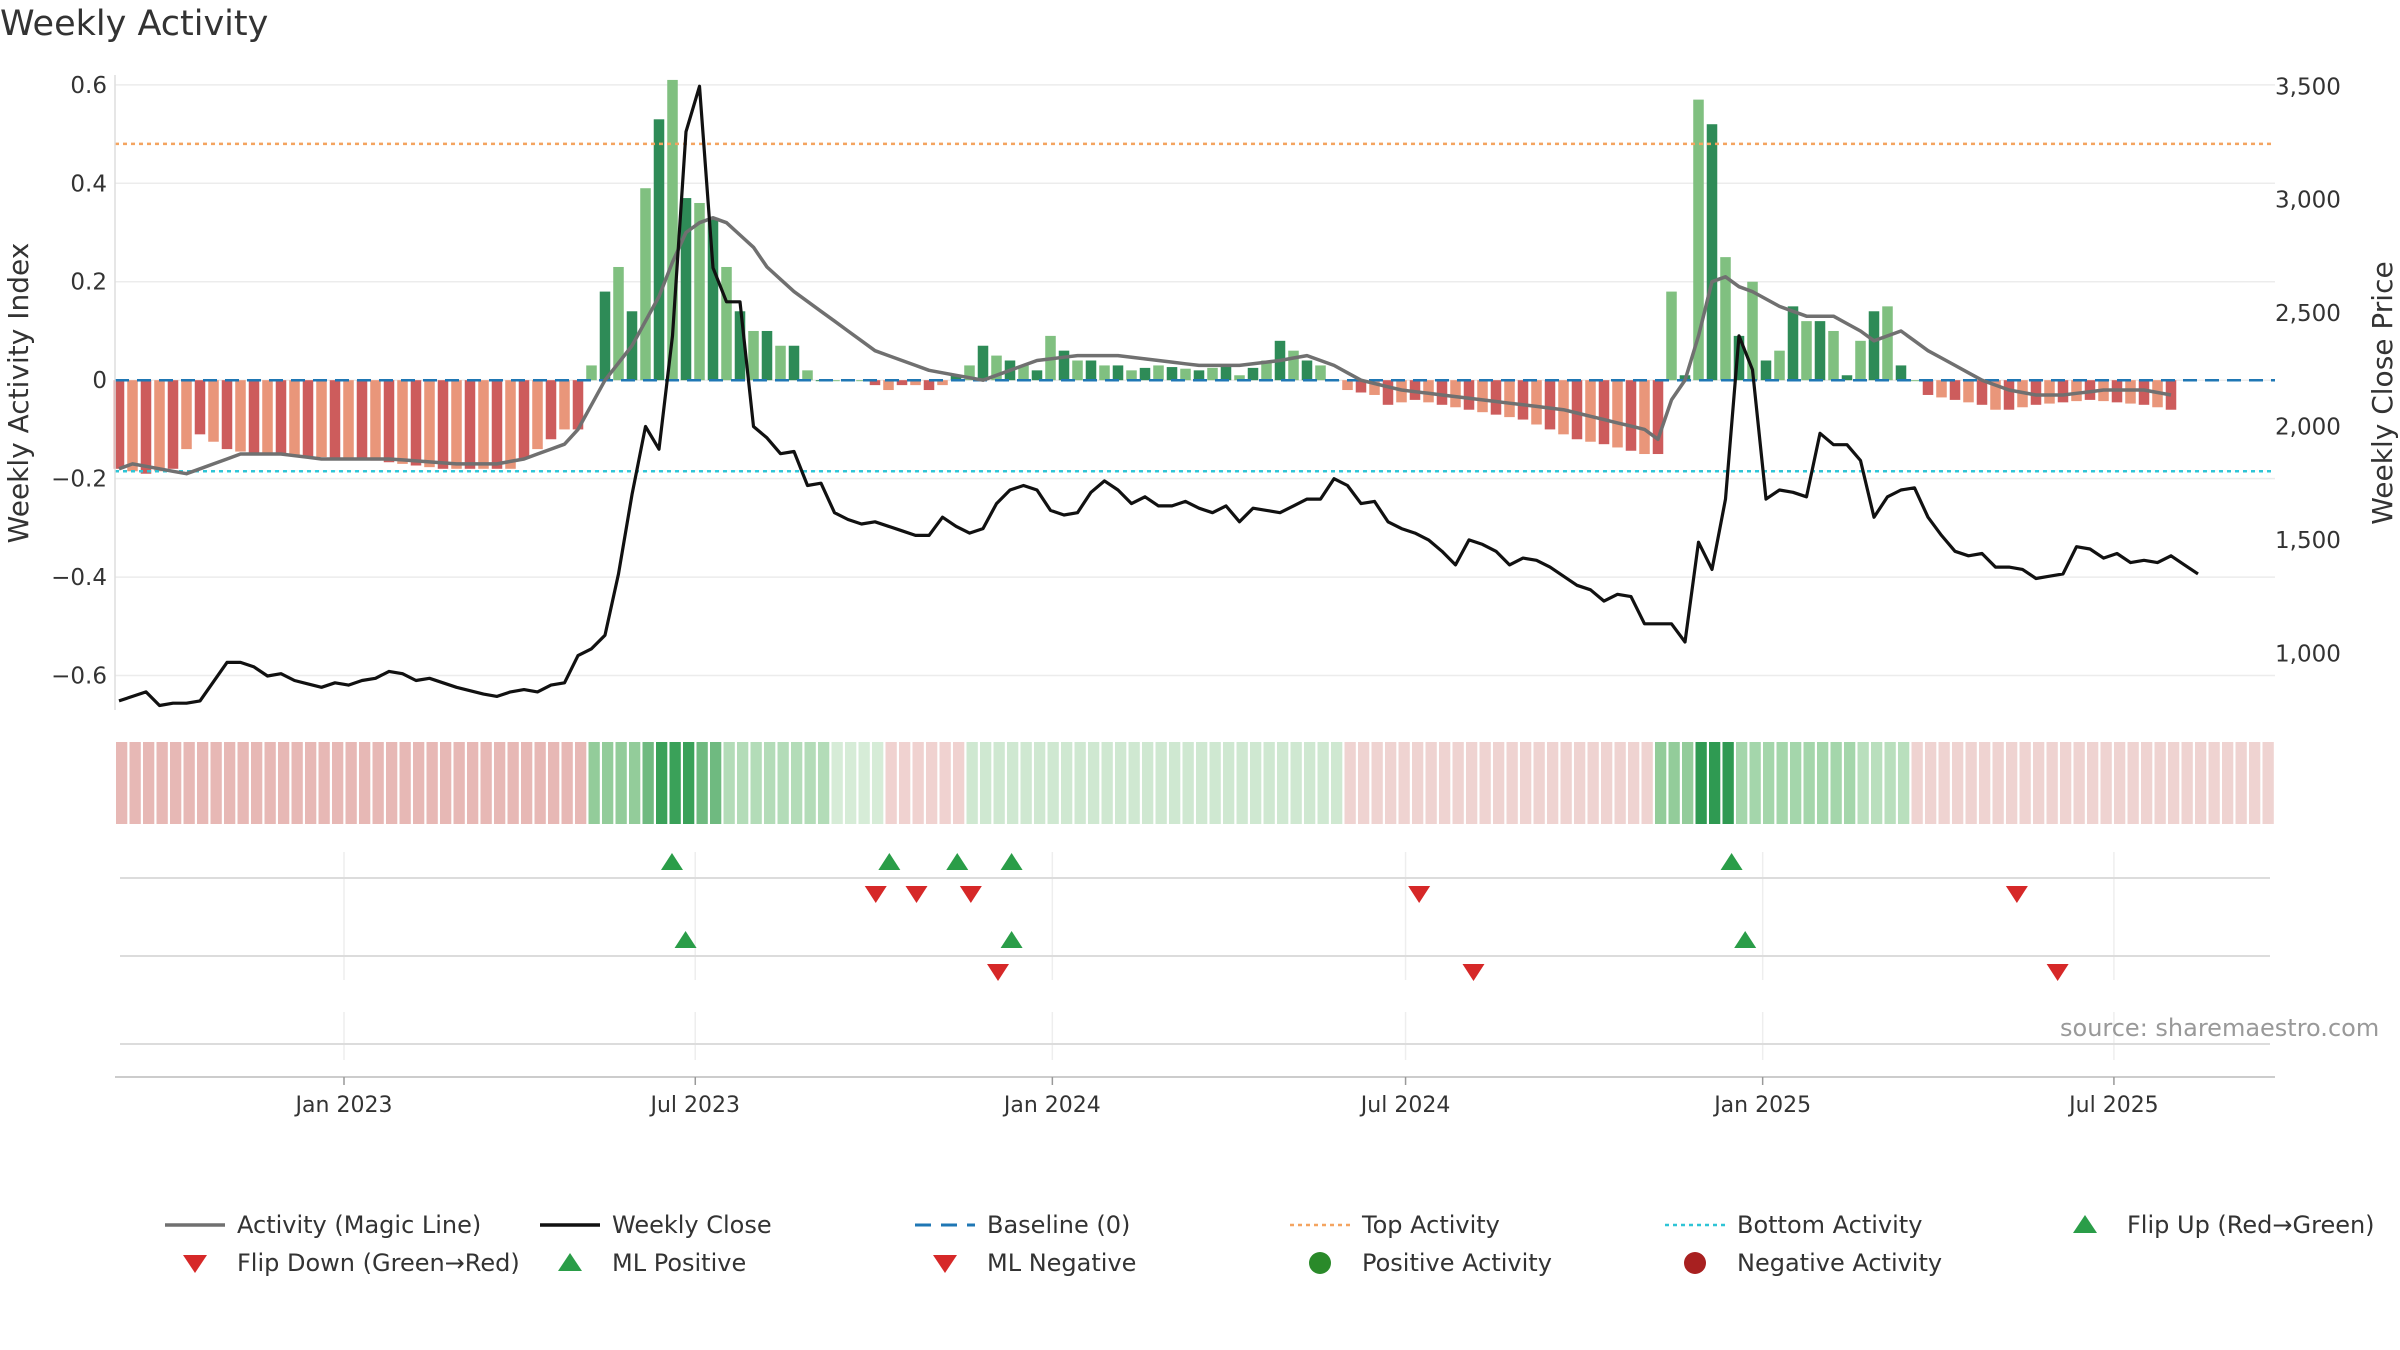  Describe the element at coordinates (88, 184) in the screenshot. I see `left-tick-label: 0.4` at that location.